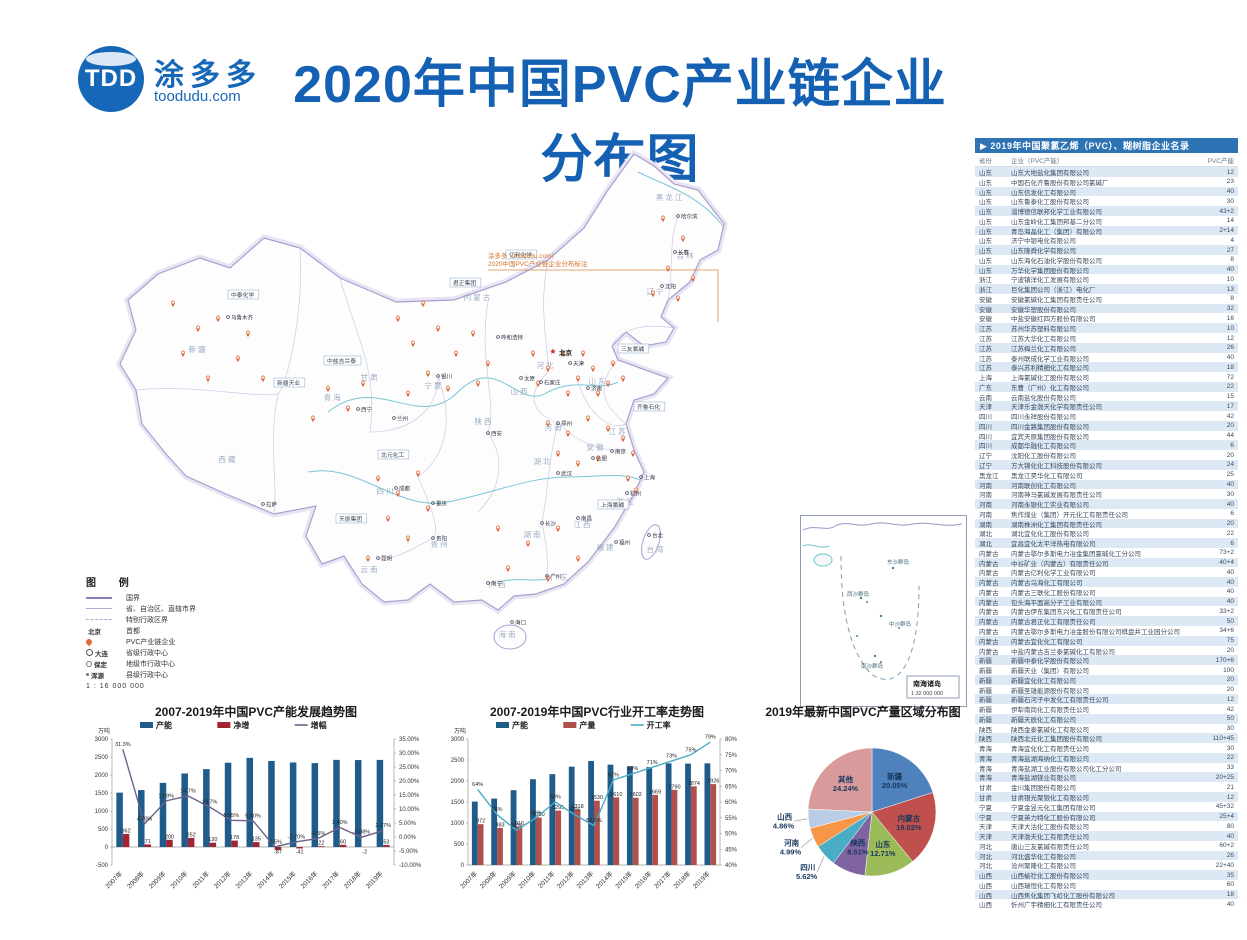  I want to click on svg-text: 2013年, so click(244, 880).